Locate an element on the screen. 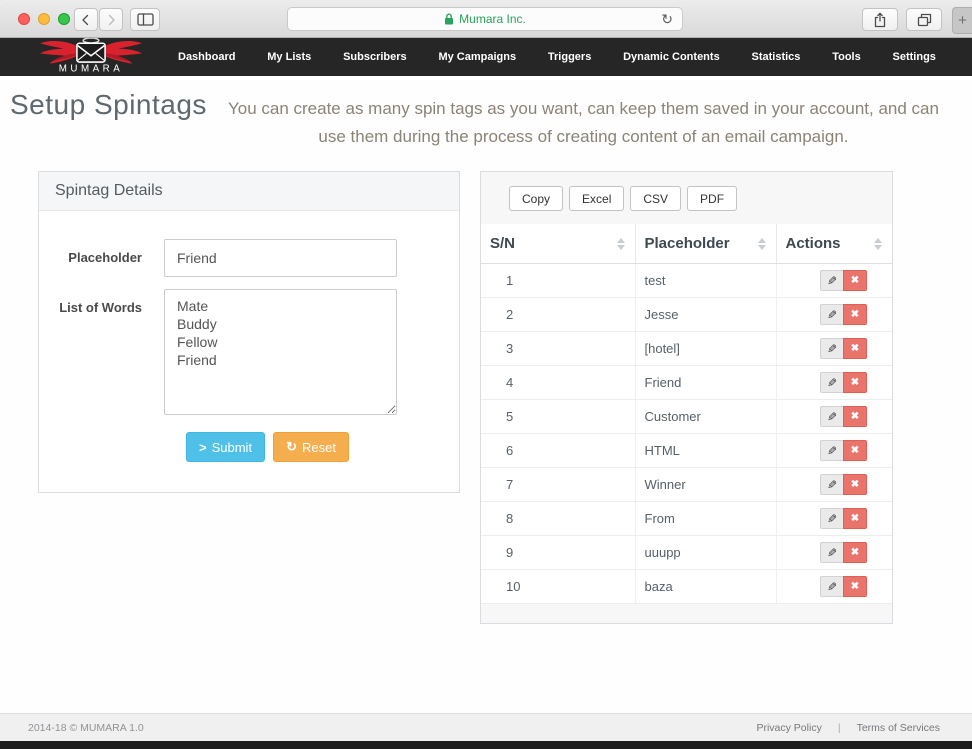 The width and height of the screenshot is (972, 749). address-bar: Mumara Inc. ↻ is located at coordinates (485, 19).